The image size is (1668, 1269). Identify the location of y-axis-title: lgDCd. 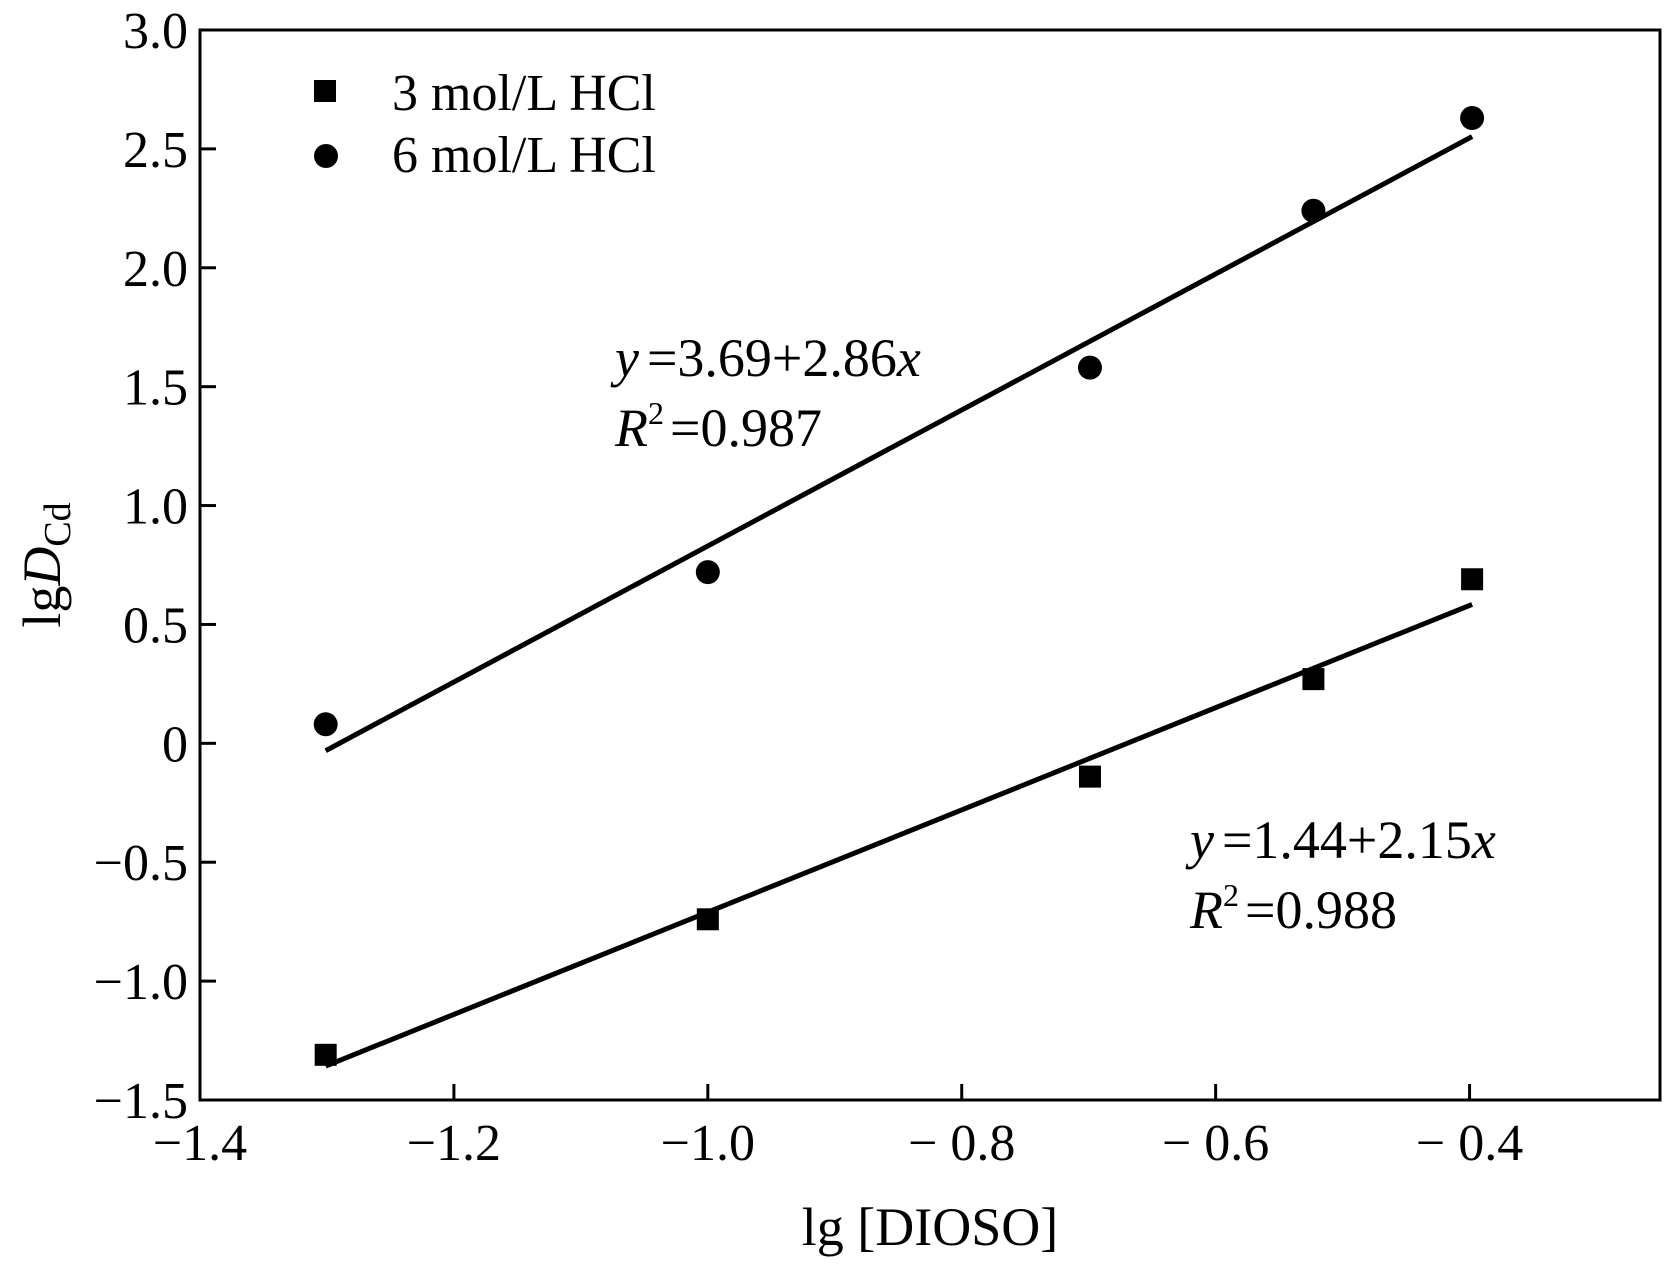
(45, 564).